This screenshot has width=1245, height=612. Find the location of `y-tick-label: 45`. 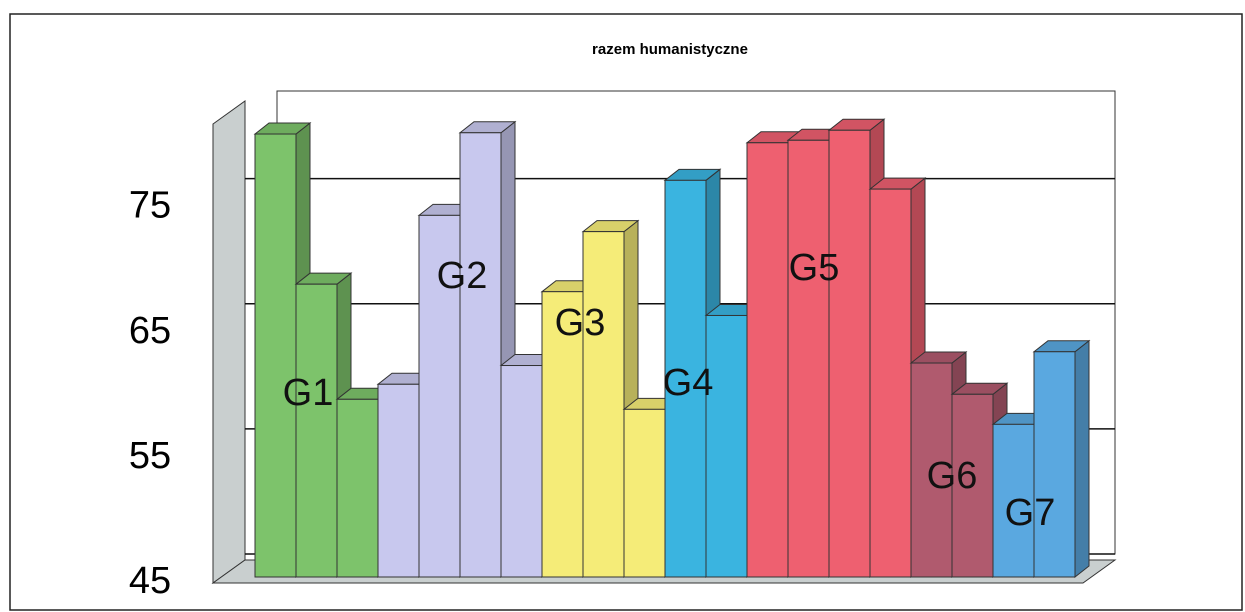

y-tick-label: 45 is located at coordinates (150, 581).